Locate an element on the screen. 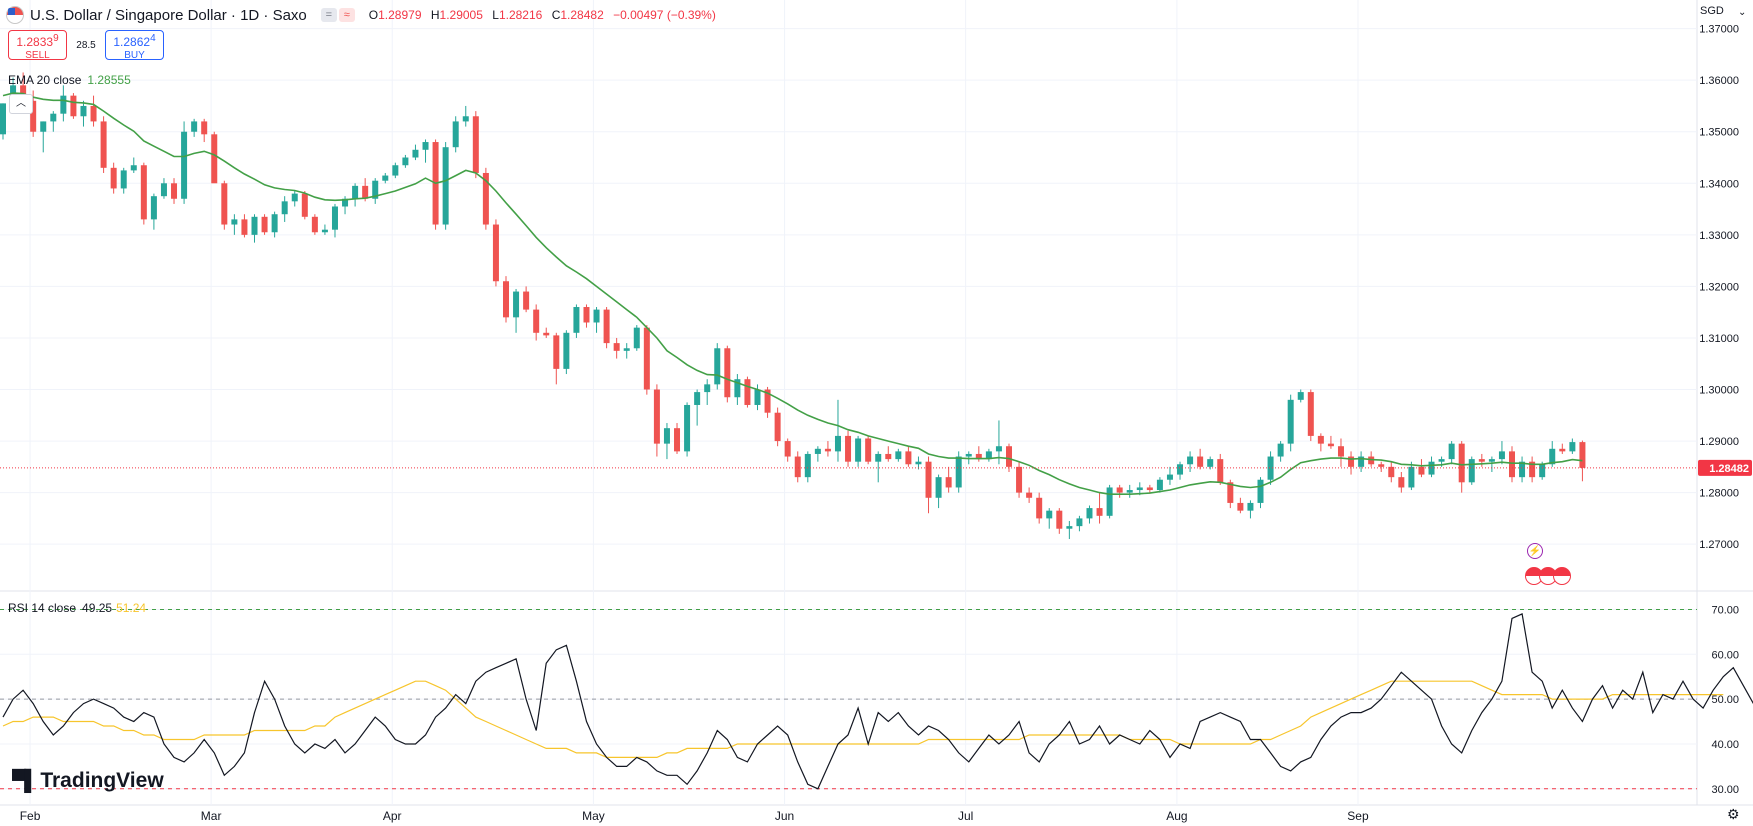 This screenshot has height=826, width=1753. price-tick-label: 1.36000 is located at coordinates (1719, 81).